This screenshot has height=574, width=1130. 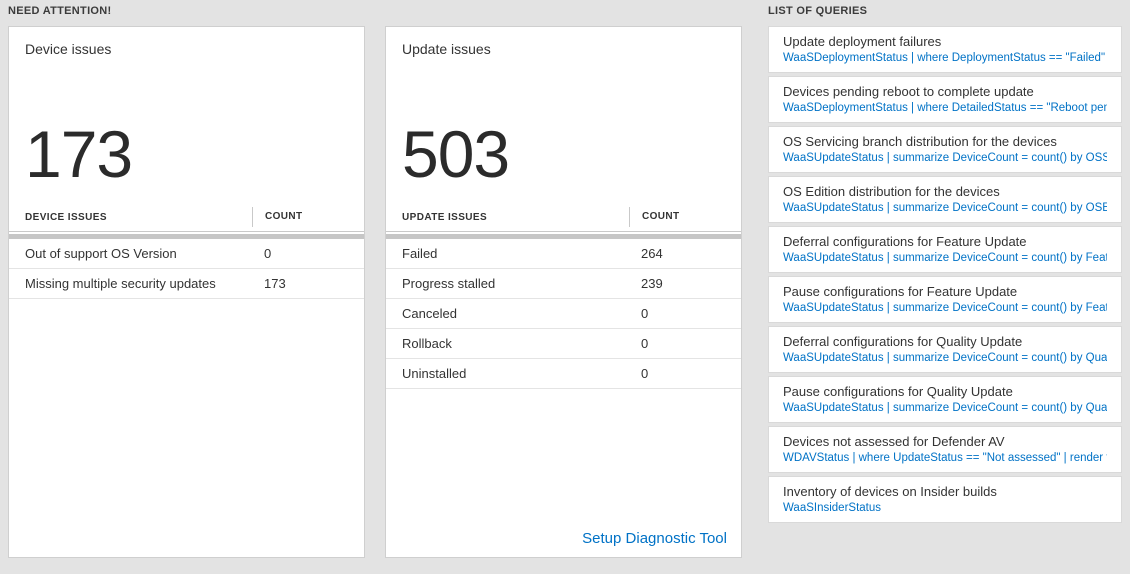 What do you see at coordinates (563, 254) in the screenshot?
I see `table-row: Failed 264` at bounding box center [563, 254].